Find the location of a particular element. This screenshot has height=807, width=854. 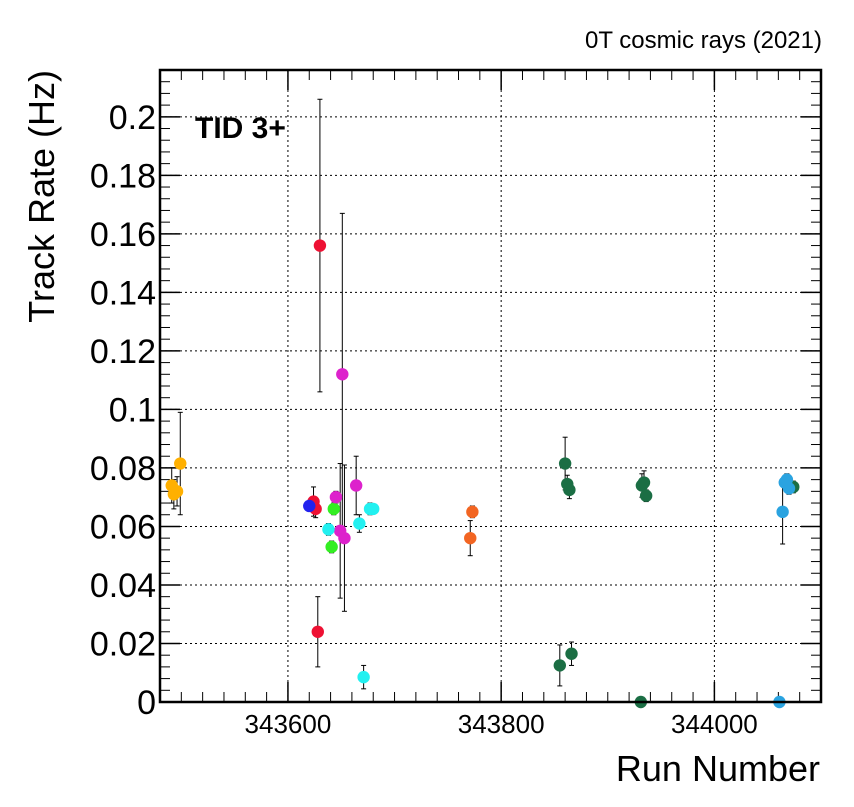

y-tick-label: 0.16 is located at coordinates (123, 235).